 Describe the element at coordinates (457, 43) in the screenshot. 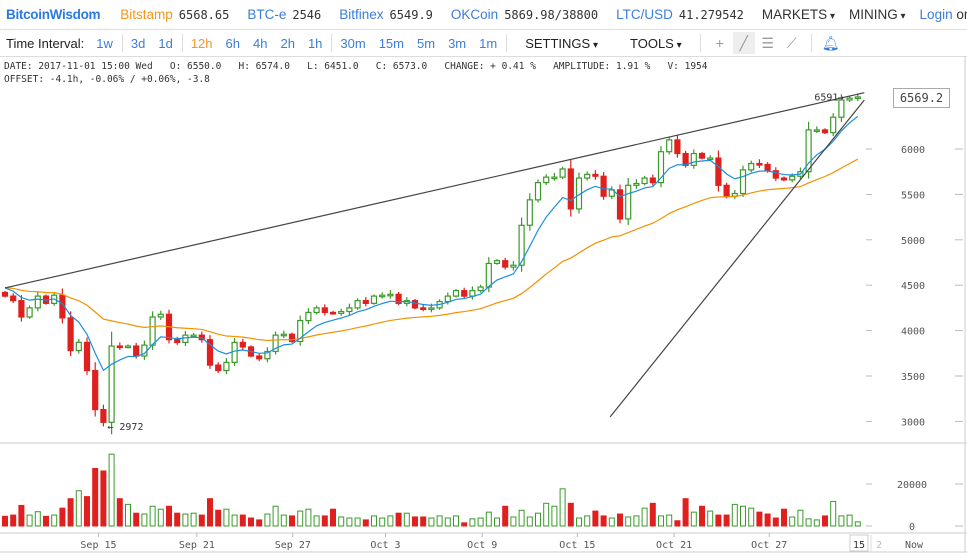

I see `interval-3m: 3m` at that location.